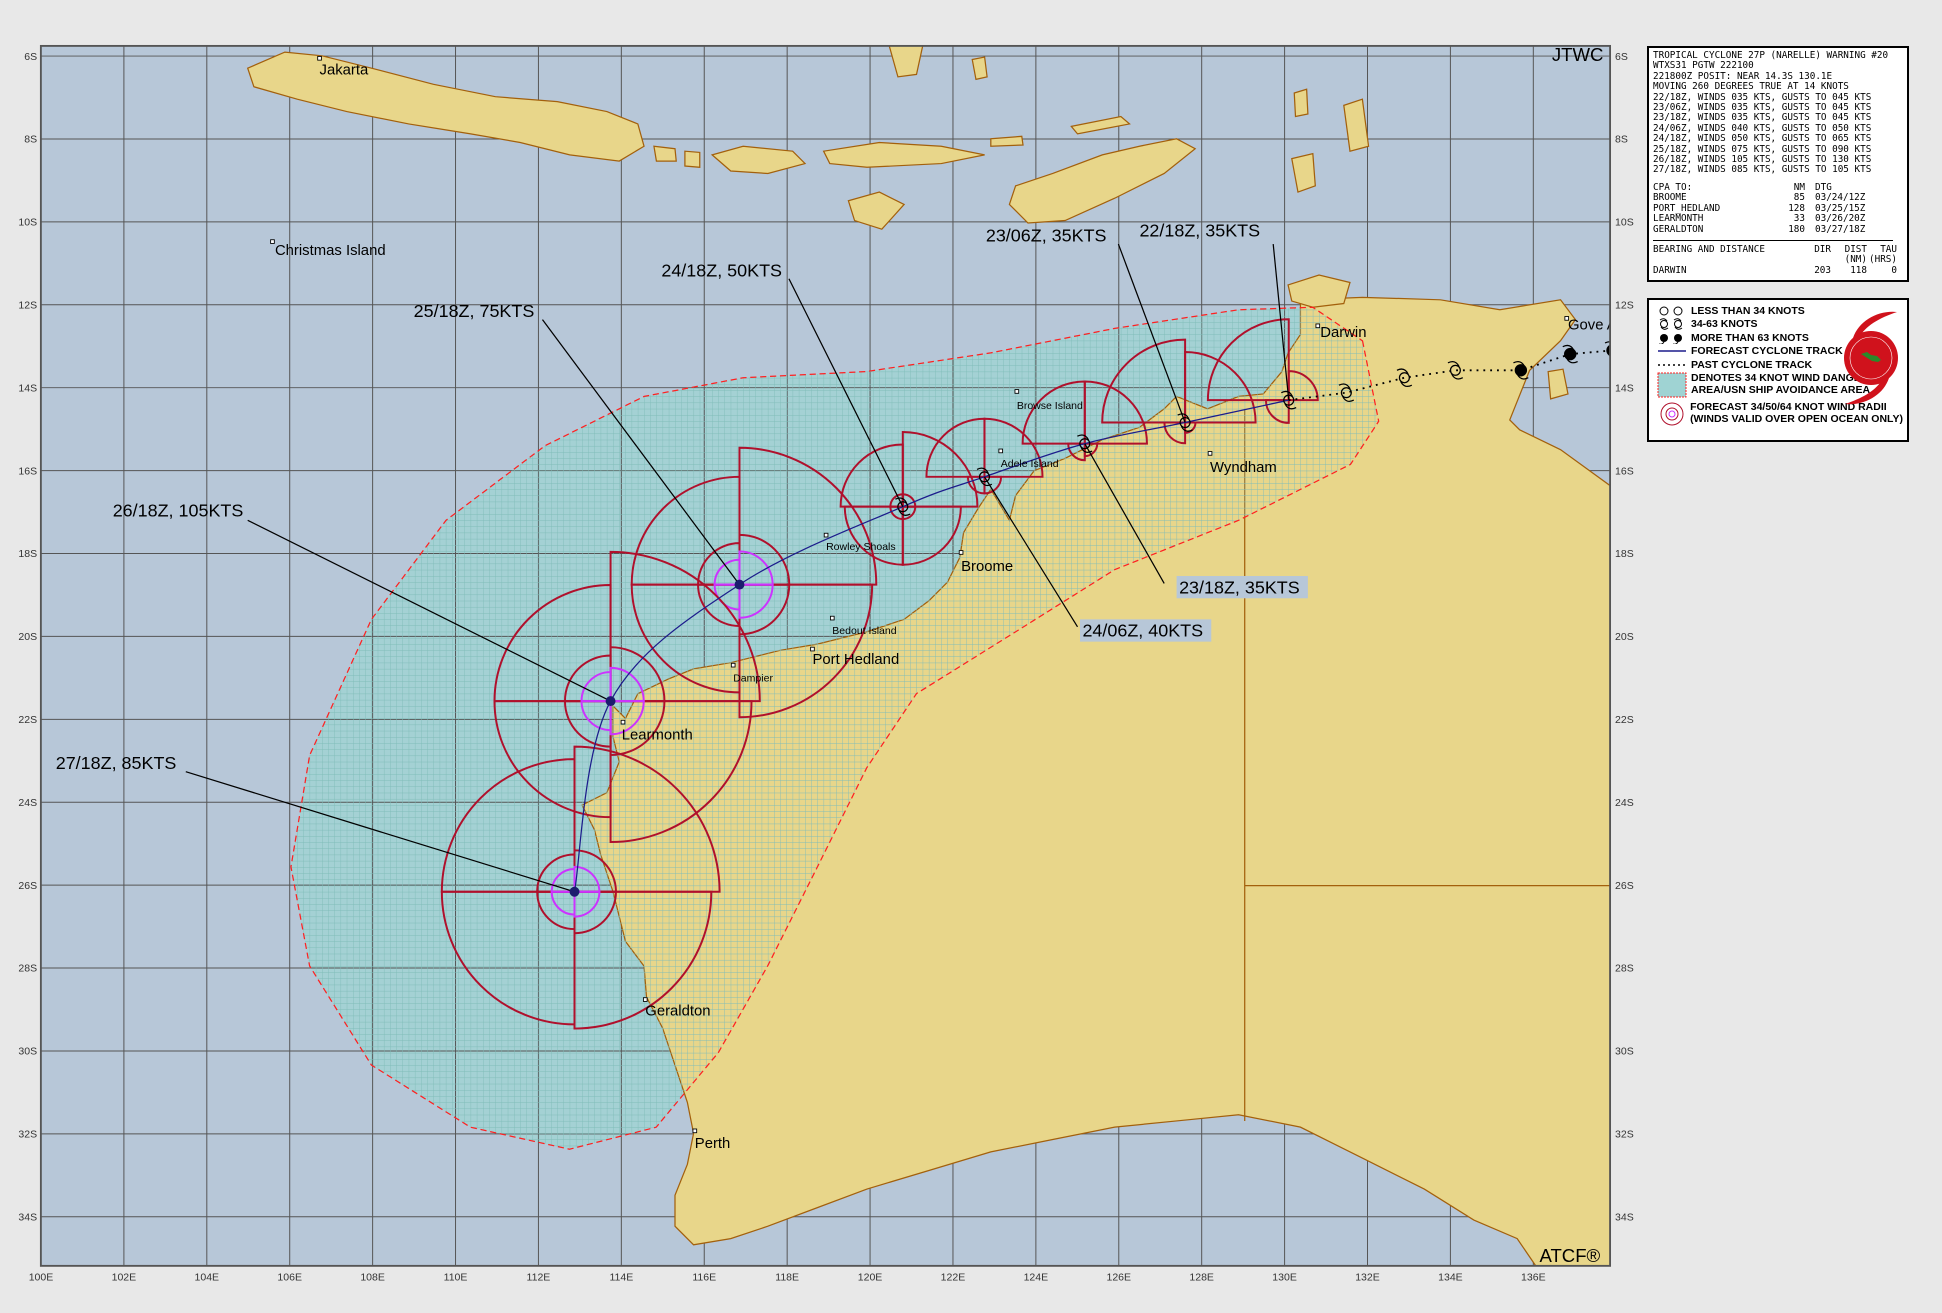  Describe the element at coordinates (1319, 291) in the screenshot. I see `tiwi-islands` at that location.